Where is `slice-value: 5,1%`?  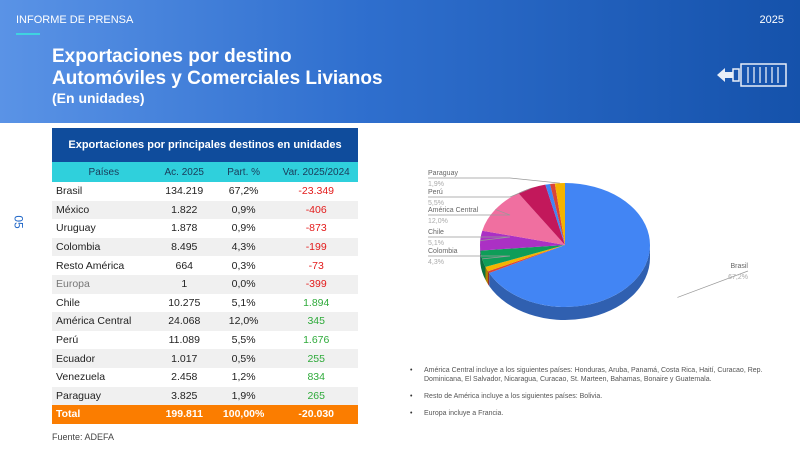 slice-value: 5,1% is located at coordinates (436, 243).